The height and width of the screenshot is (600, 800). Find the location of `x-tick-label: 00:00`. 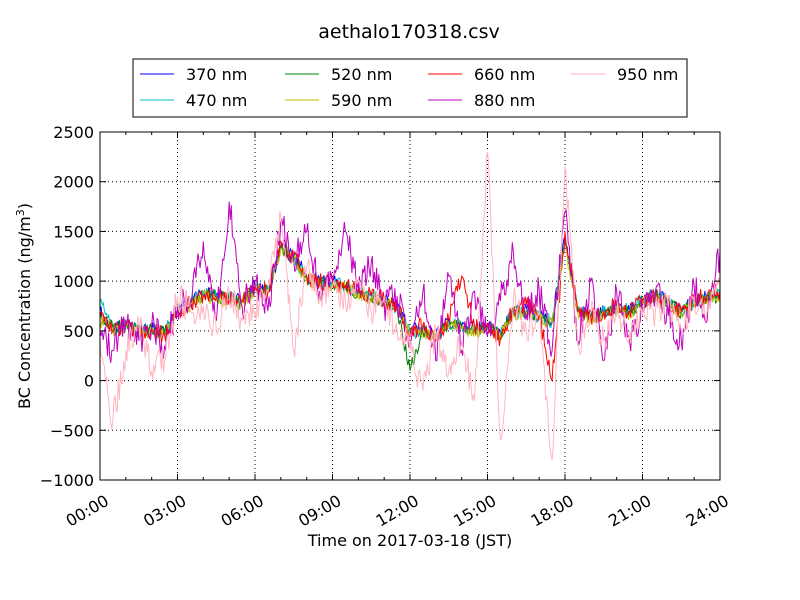

x-tick-label: 00:00 is located at coordinates (87, 511).